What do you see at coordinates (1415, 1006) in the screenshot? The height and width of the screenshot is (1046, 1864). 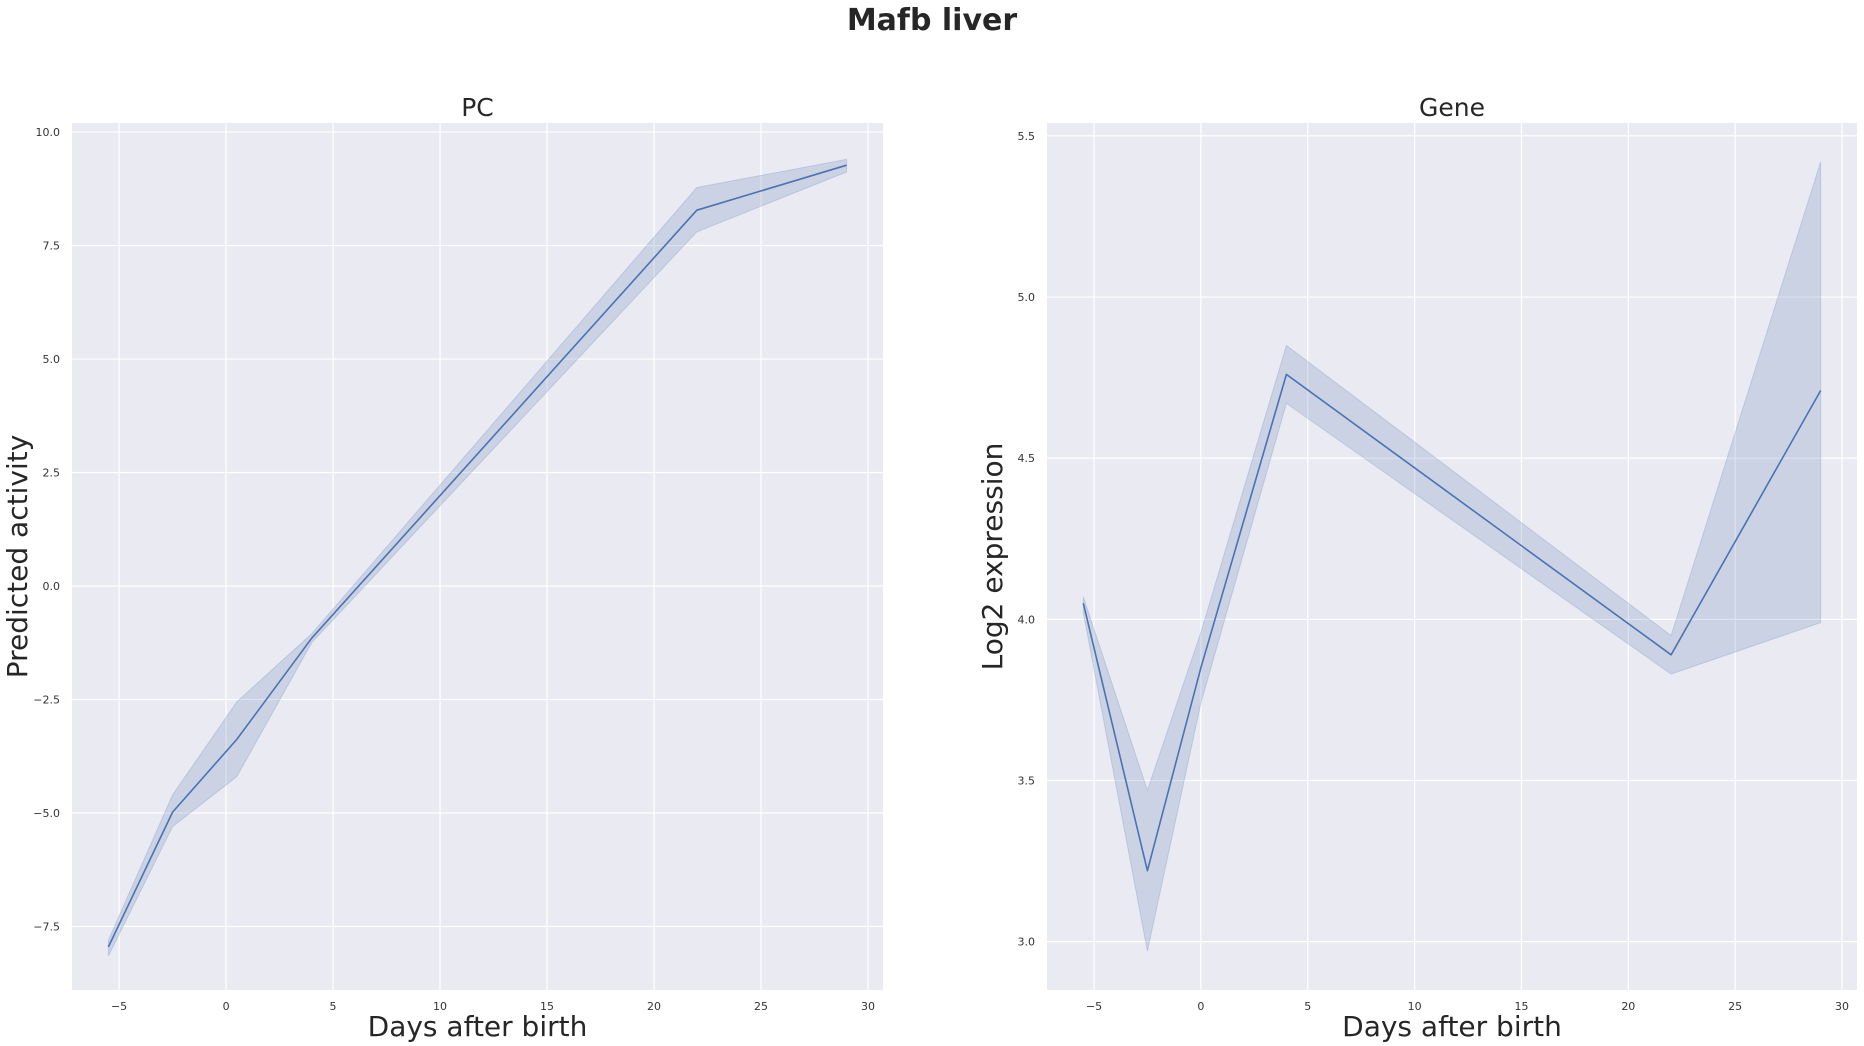 I see `gene-x-tick-label: 10` at bounding box center [1415, 1006].